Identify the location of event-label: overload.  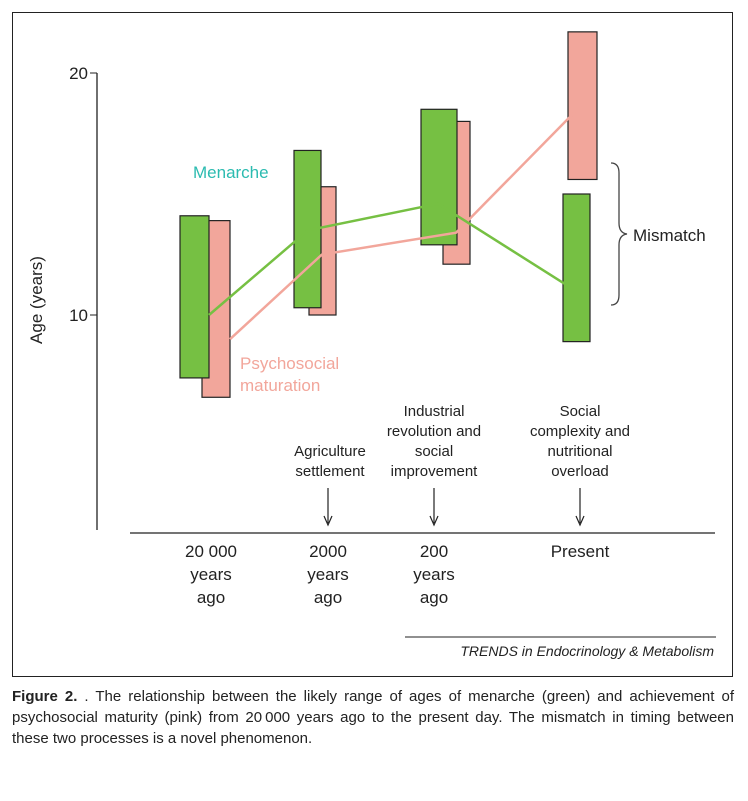
(580, 471).